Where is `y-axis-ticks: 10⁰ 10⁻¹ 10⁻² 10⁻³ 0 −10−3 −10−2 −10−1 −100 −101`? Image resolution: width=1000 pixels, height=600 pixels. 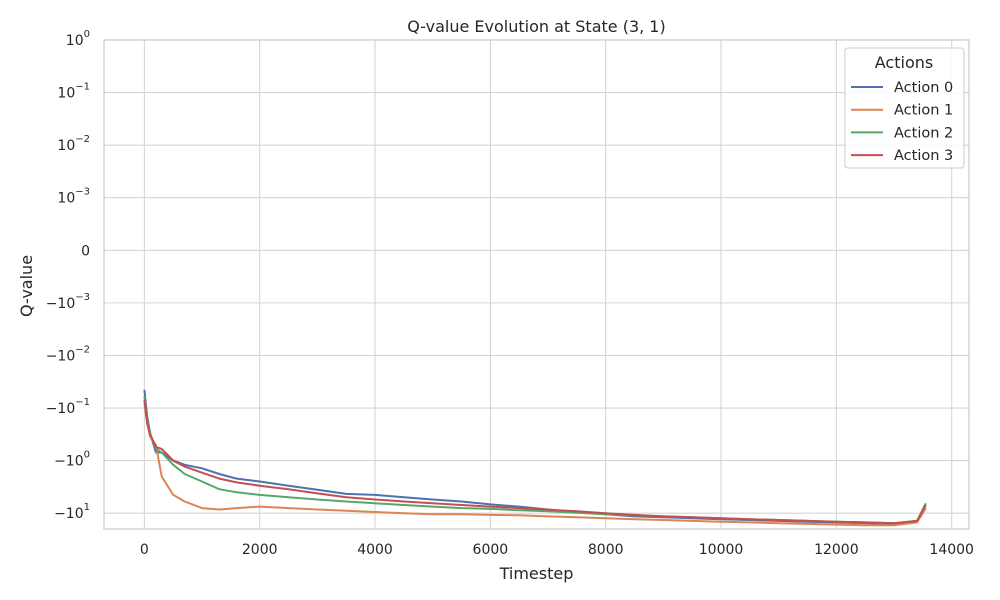
y-axis-ticks: 10⁰ 10⁻¹ 10⁻² 10⁻³ 0 −10−3 −10−2 −10−1 −100 −101 is located at coordinates (68, 275).